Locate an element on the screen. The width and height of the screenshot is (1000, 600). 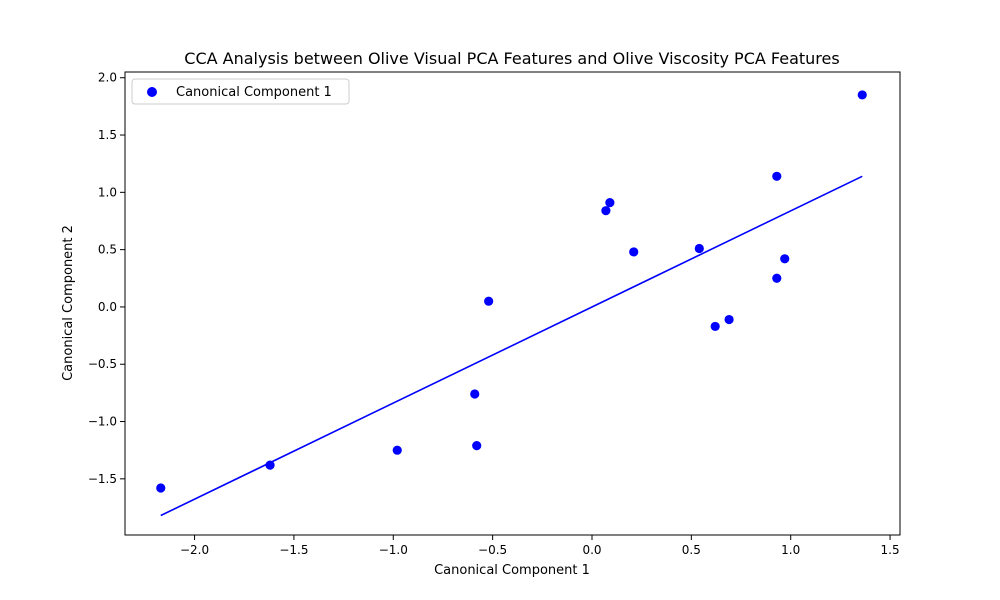
y-tick-label: 0.0 is located at coordinates (107, 307).